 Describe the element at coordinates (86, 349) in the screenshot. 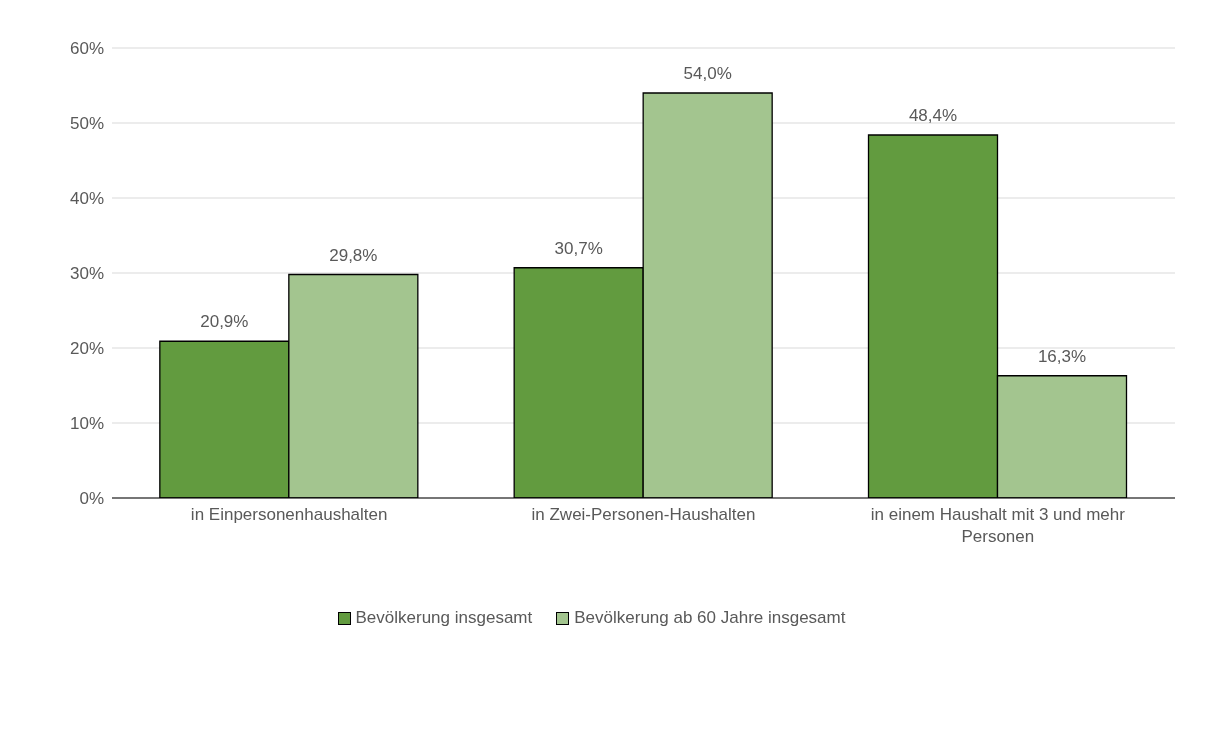

I see `y-tick-label: 20%` at that location.